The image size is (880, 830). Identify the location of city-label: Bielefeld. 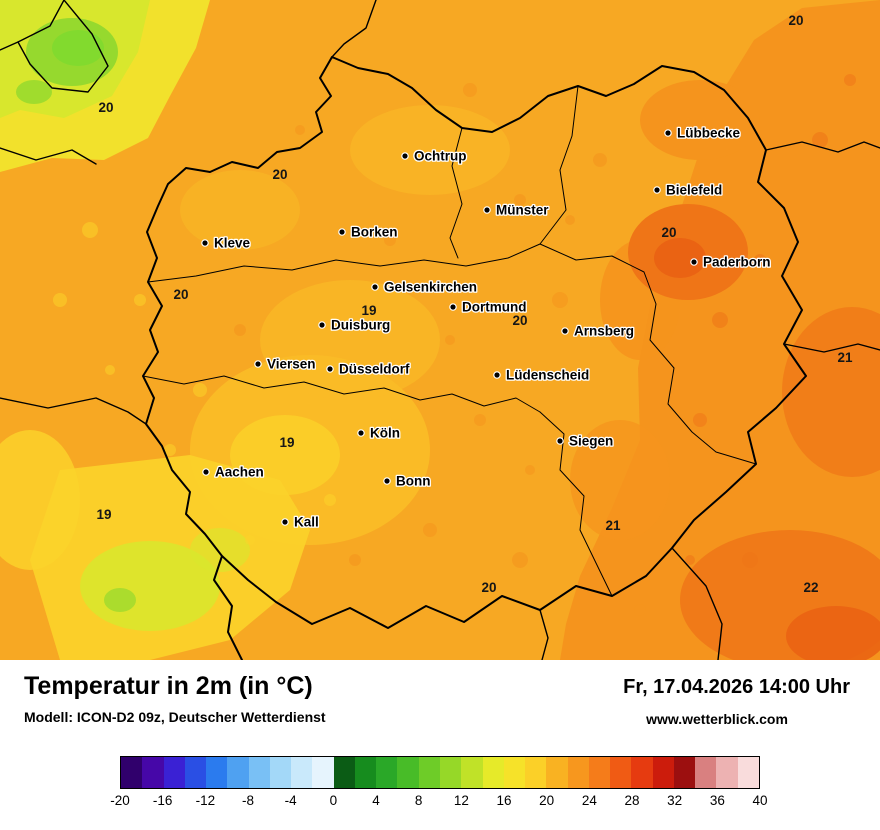
(694, 190).